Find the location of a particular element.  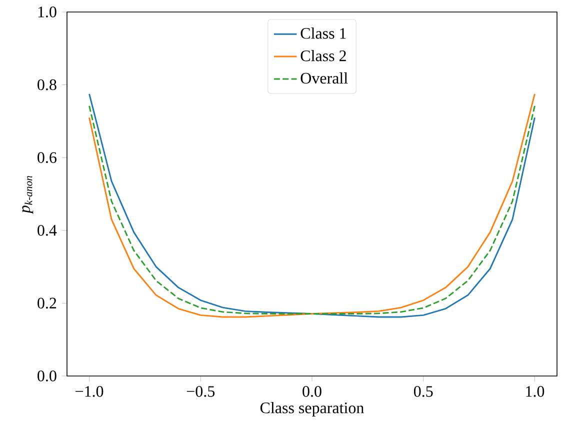

x-tick-label: 0.5 is located at coordinates (423, 391).